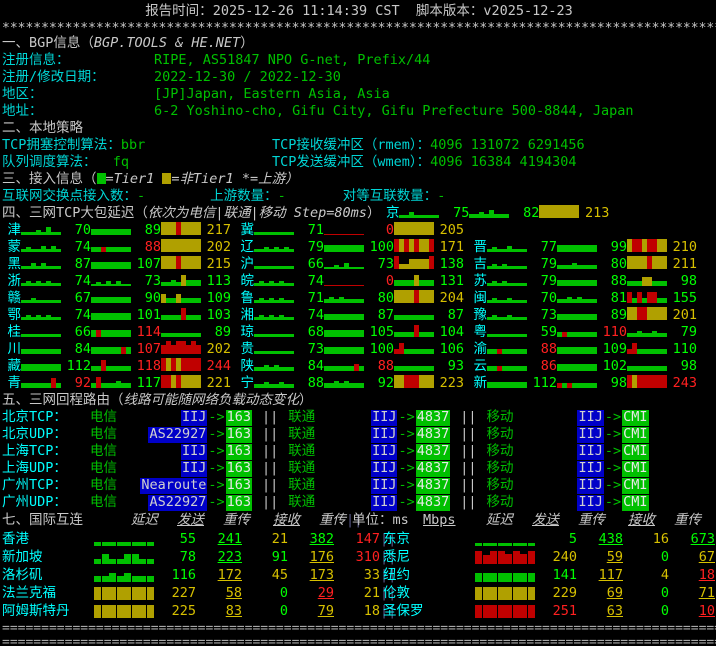 The height and width of the screenshot is (646, 716). Describe the element at coordinates (196, 383) in the screenshot. I see `latency-cell: 221` at that location.